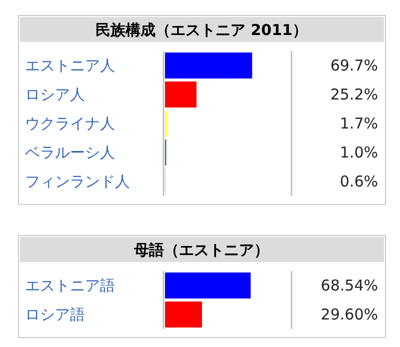 The width and height of the screenshot is (400, 347). Describe the element at coordinates (70, 65) in the screenshot. I see `y-tick-label: エストニア人` at that location.